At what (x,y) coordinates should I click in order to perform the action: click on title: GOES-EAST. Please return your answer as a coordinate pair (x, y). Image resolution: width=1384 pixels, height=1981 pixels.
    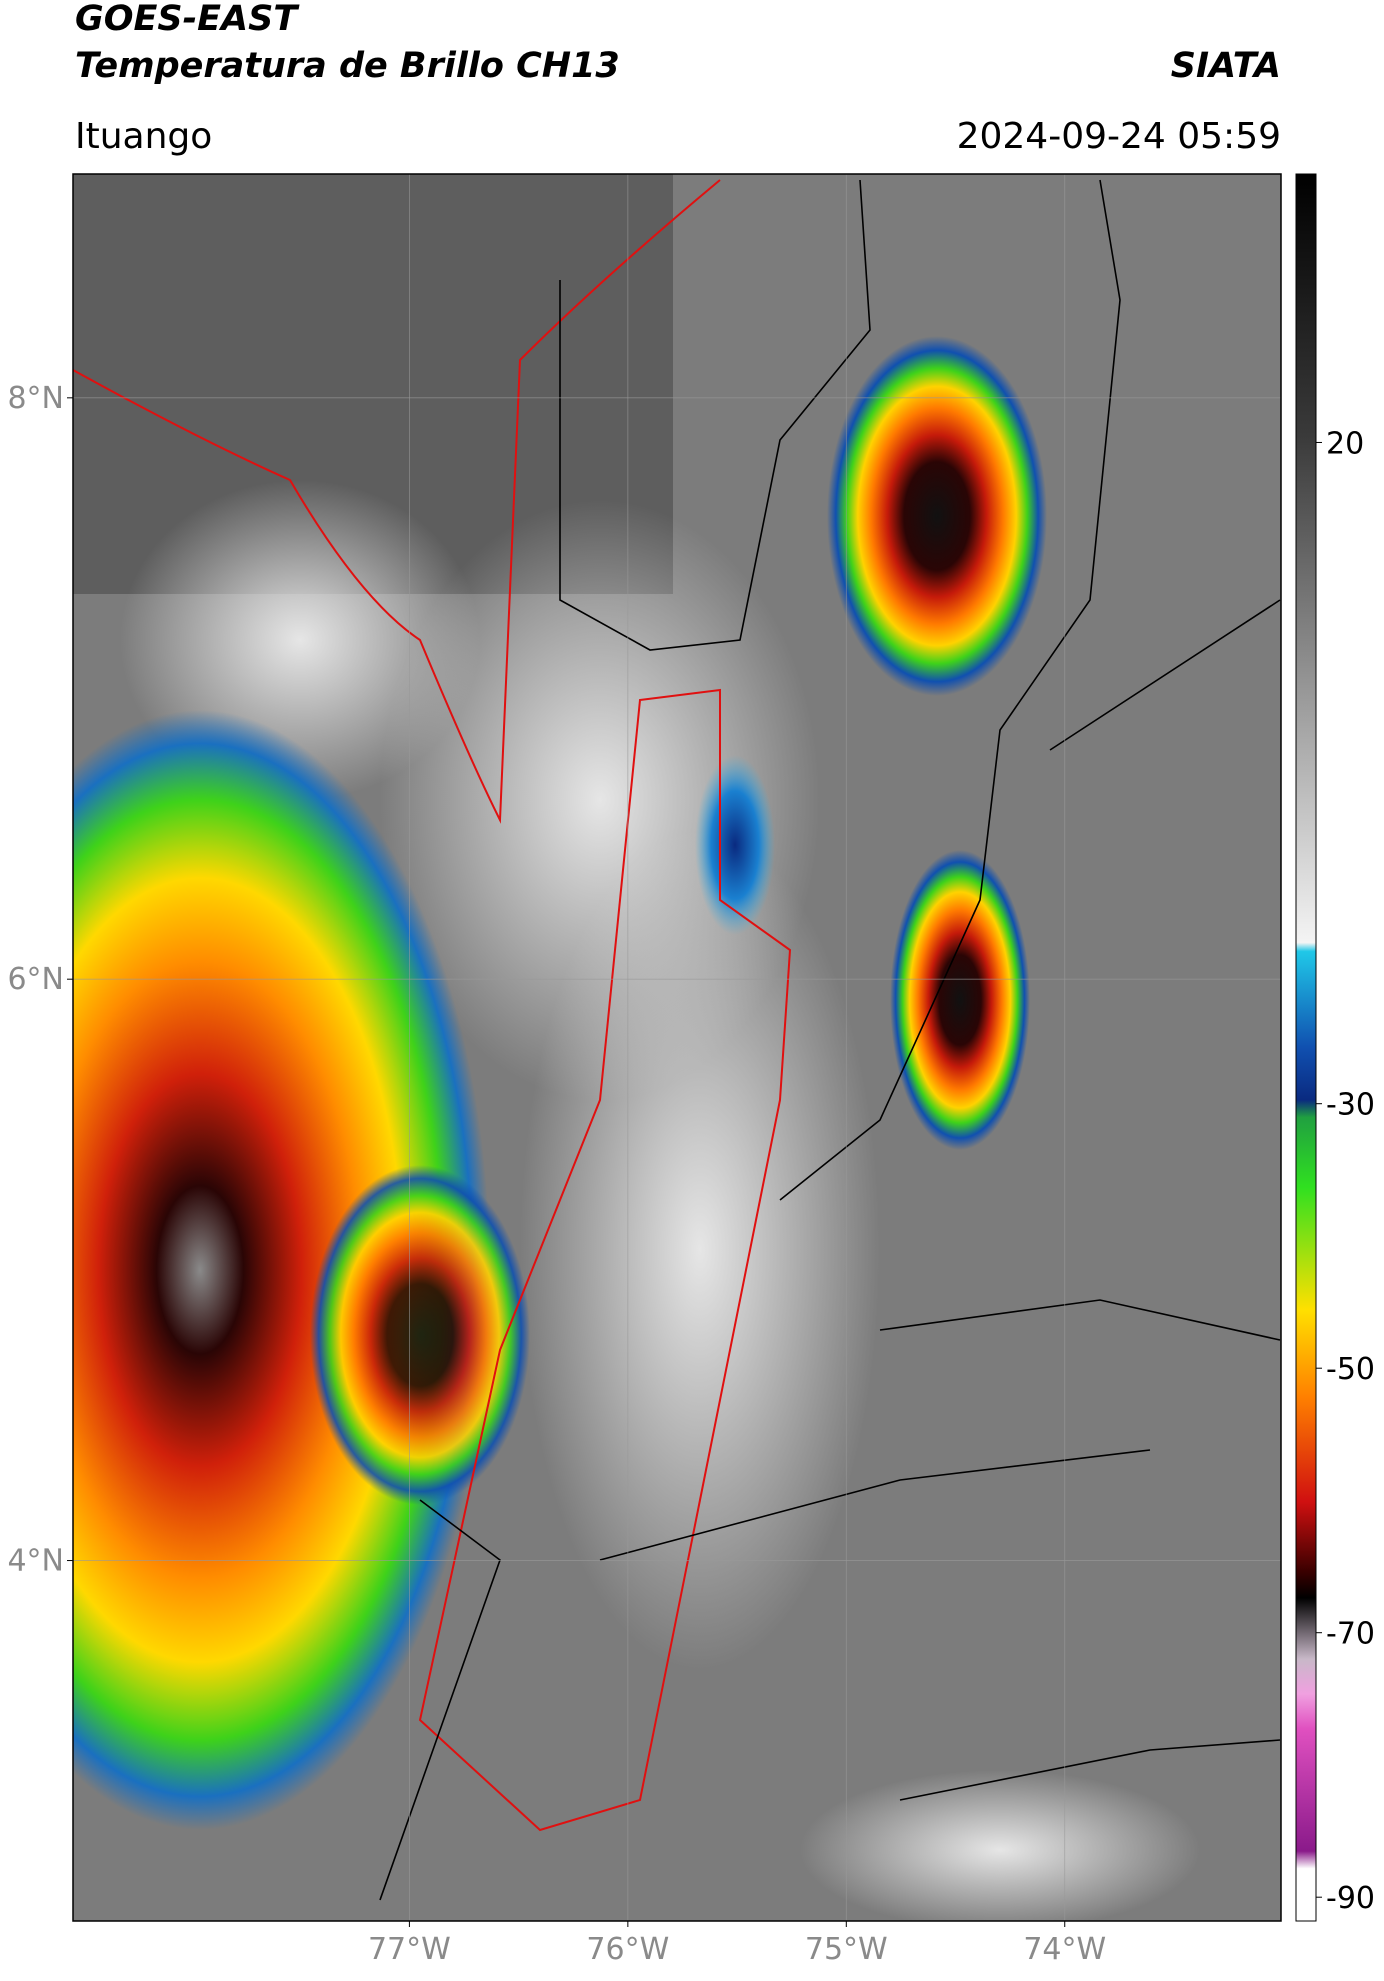
    Looking at the image, I should click on (187, 19).